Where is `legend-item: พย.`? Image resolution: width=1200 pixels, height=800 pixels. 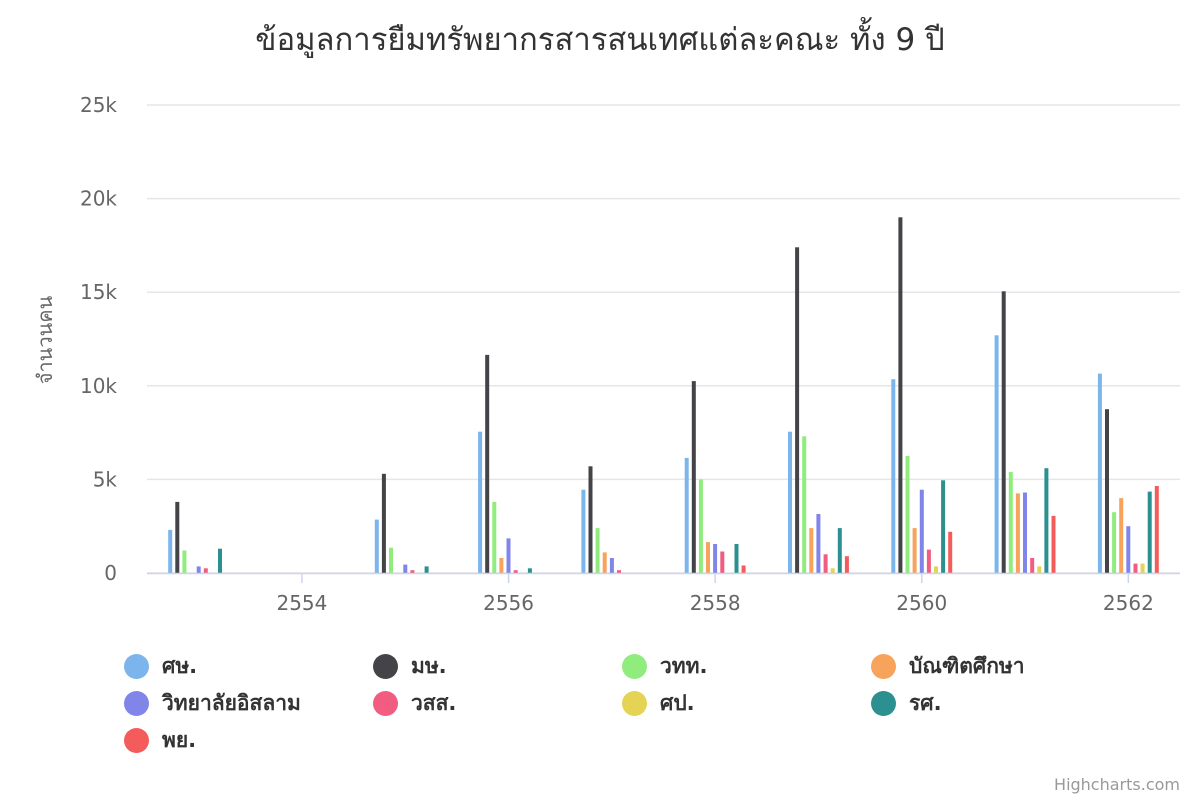 legend-item: พย. is located at coordinates (160, 740).